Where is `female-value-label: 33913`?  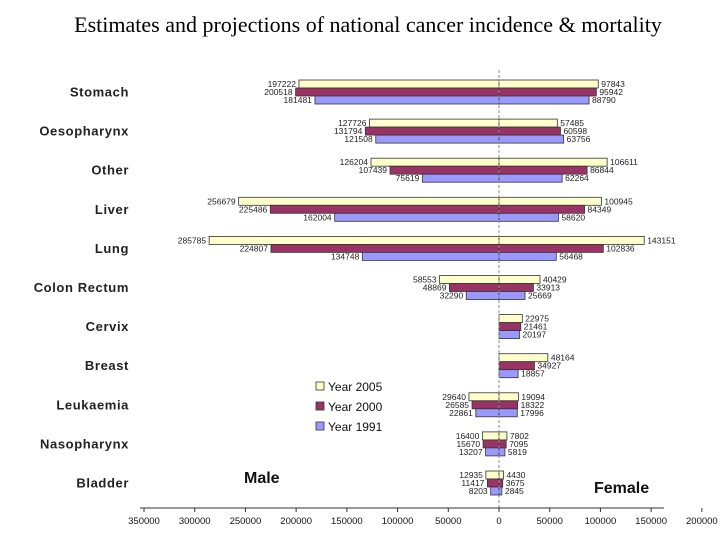
female-value-label: 33913 is located at coordinates (548, 288).